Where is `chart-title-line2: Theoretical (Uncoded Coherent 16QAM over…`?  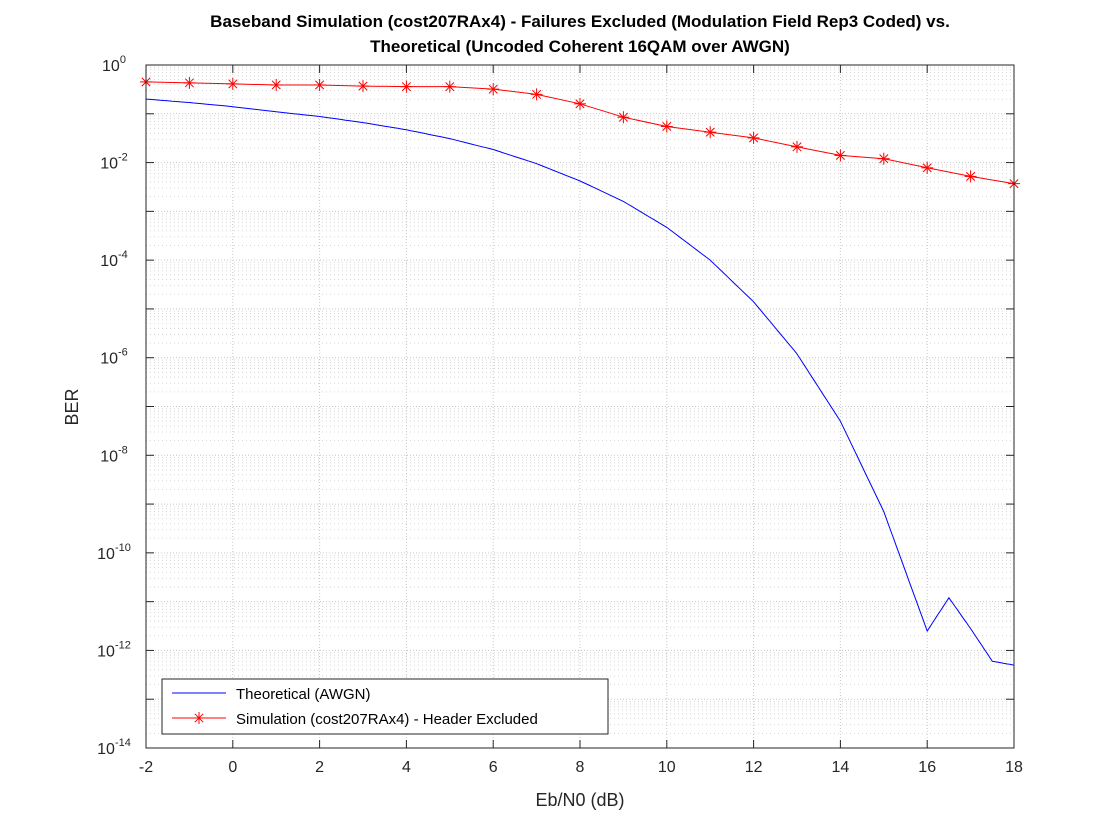
chart-title-line2: Theoretical (Uncoded Coherent 16QAM over… is located at coordinates (580, 46).